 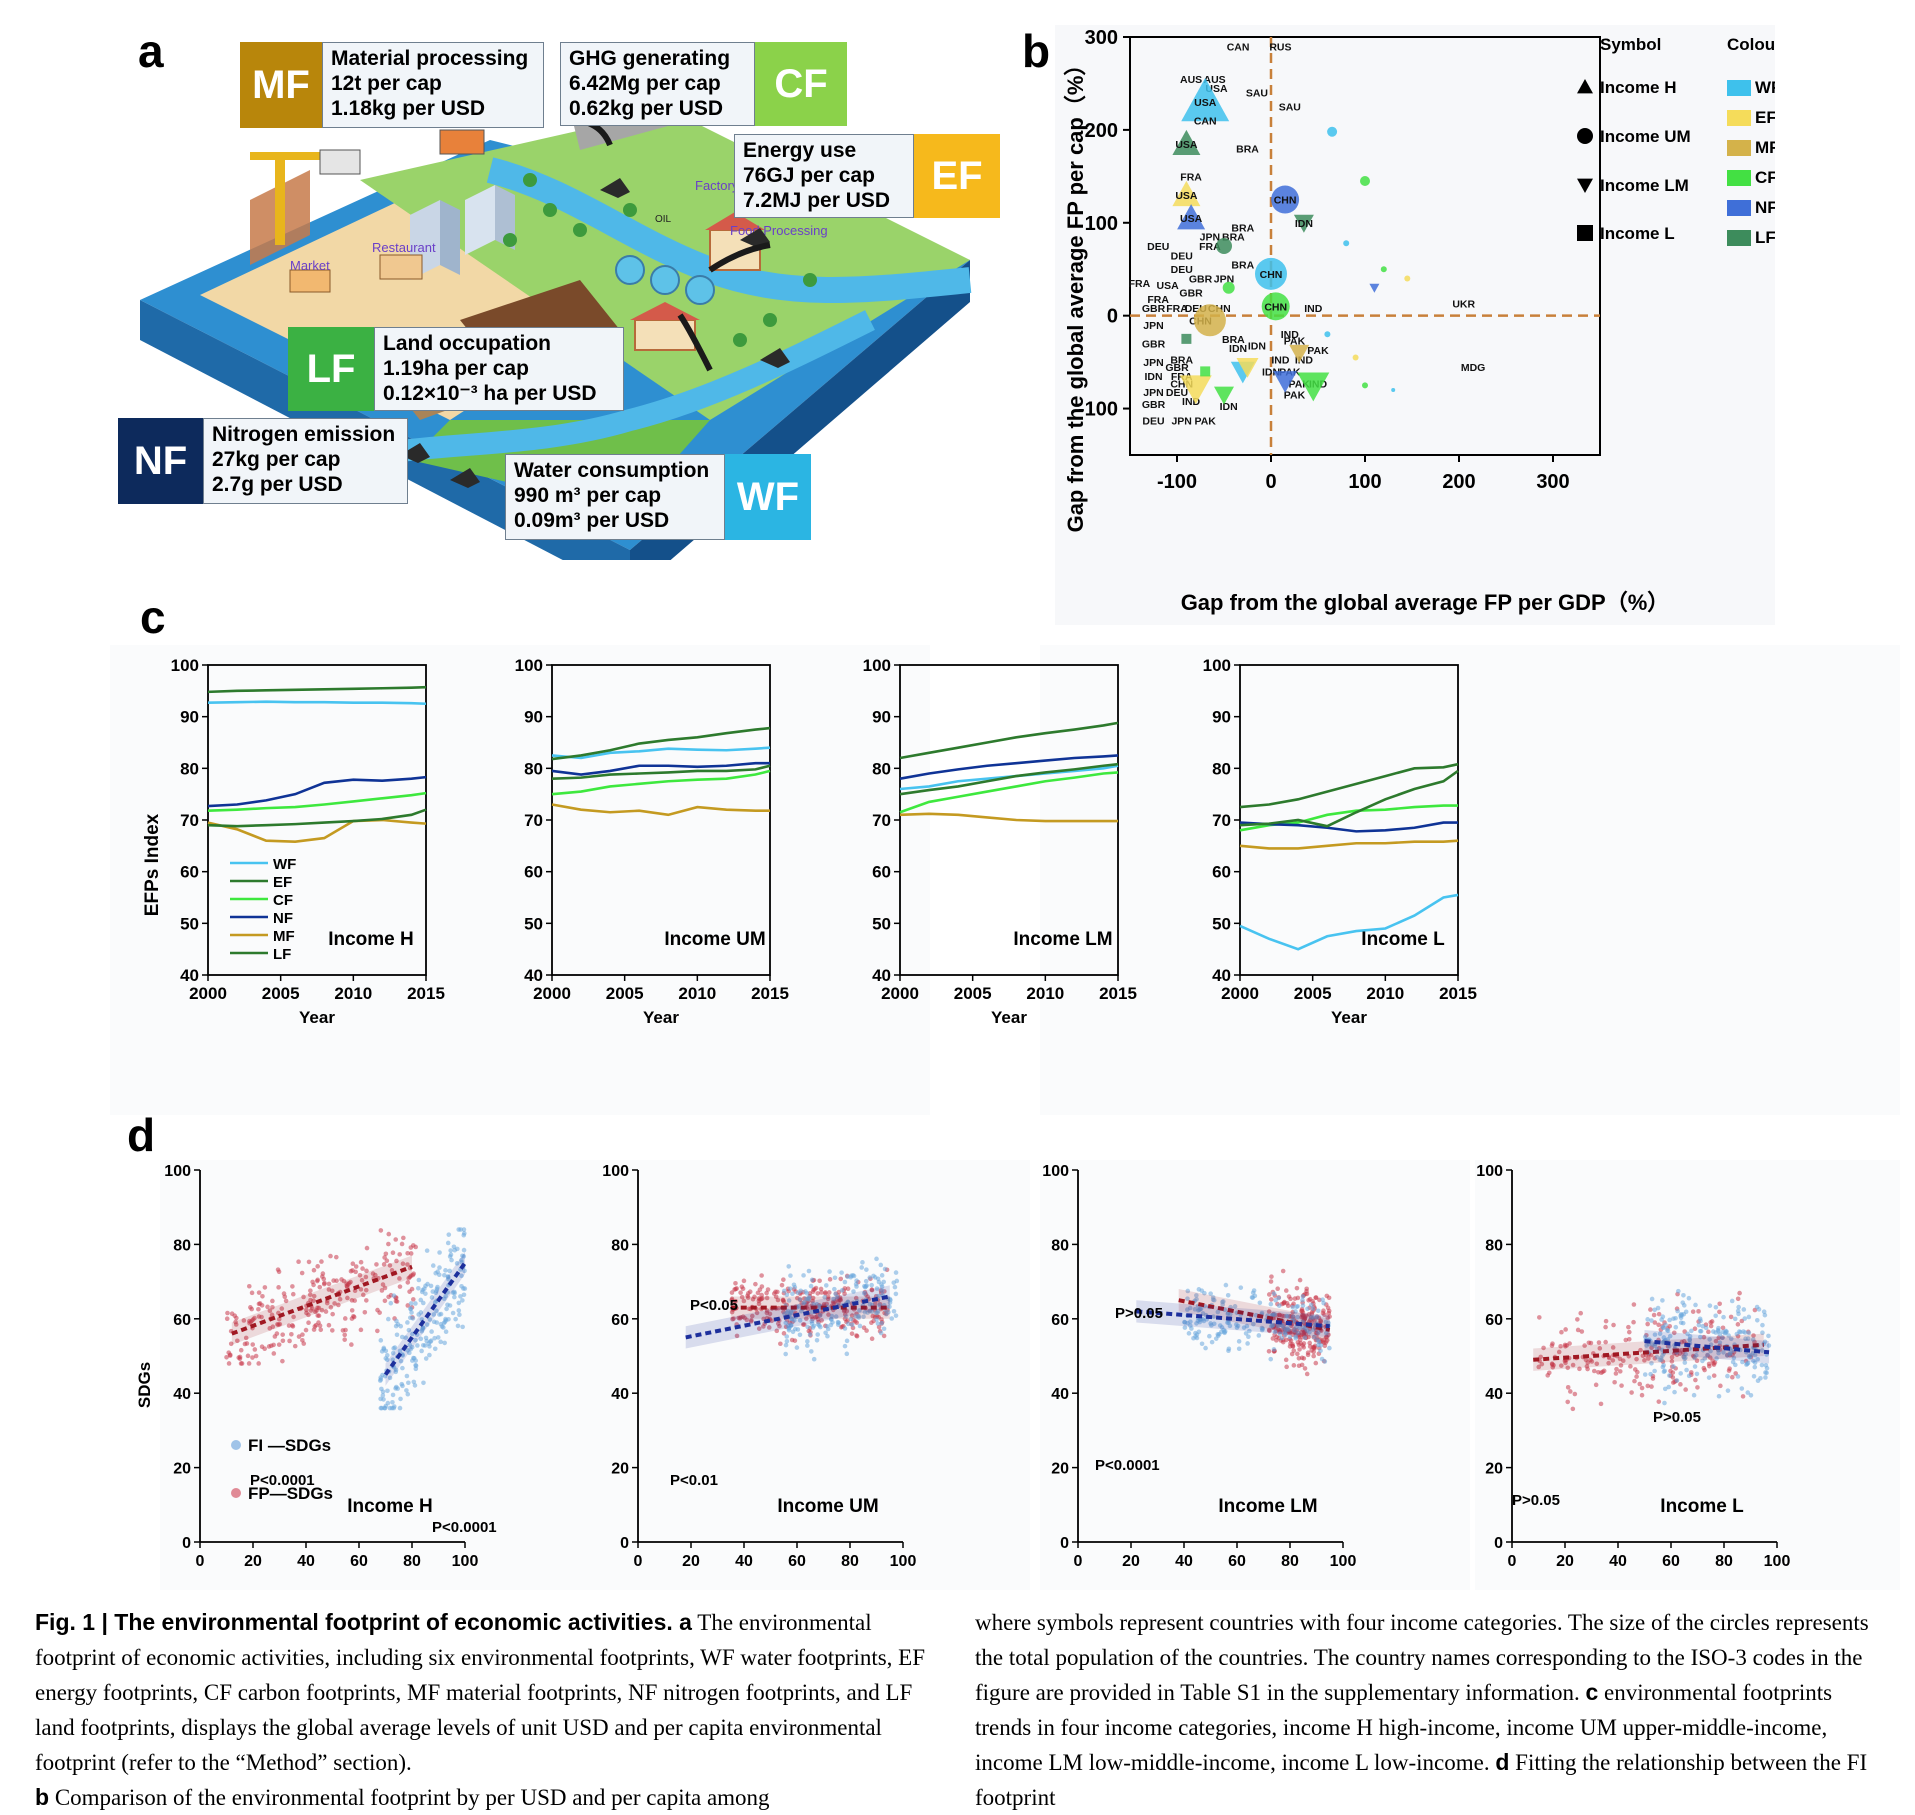 I want to click on legend-symbol-triangle-down-icon, so click(x=1585, y=185).